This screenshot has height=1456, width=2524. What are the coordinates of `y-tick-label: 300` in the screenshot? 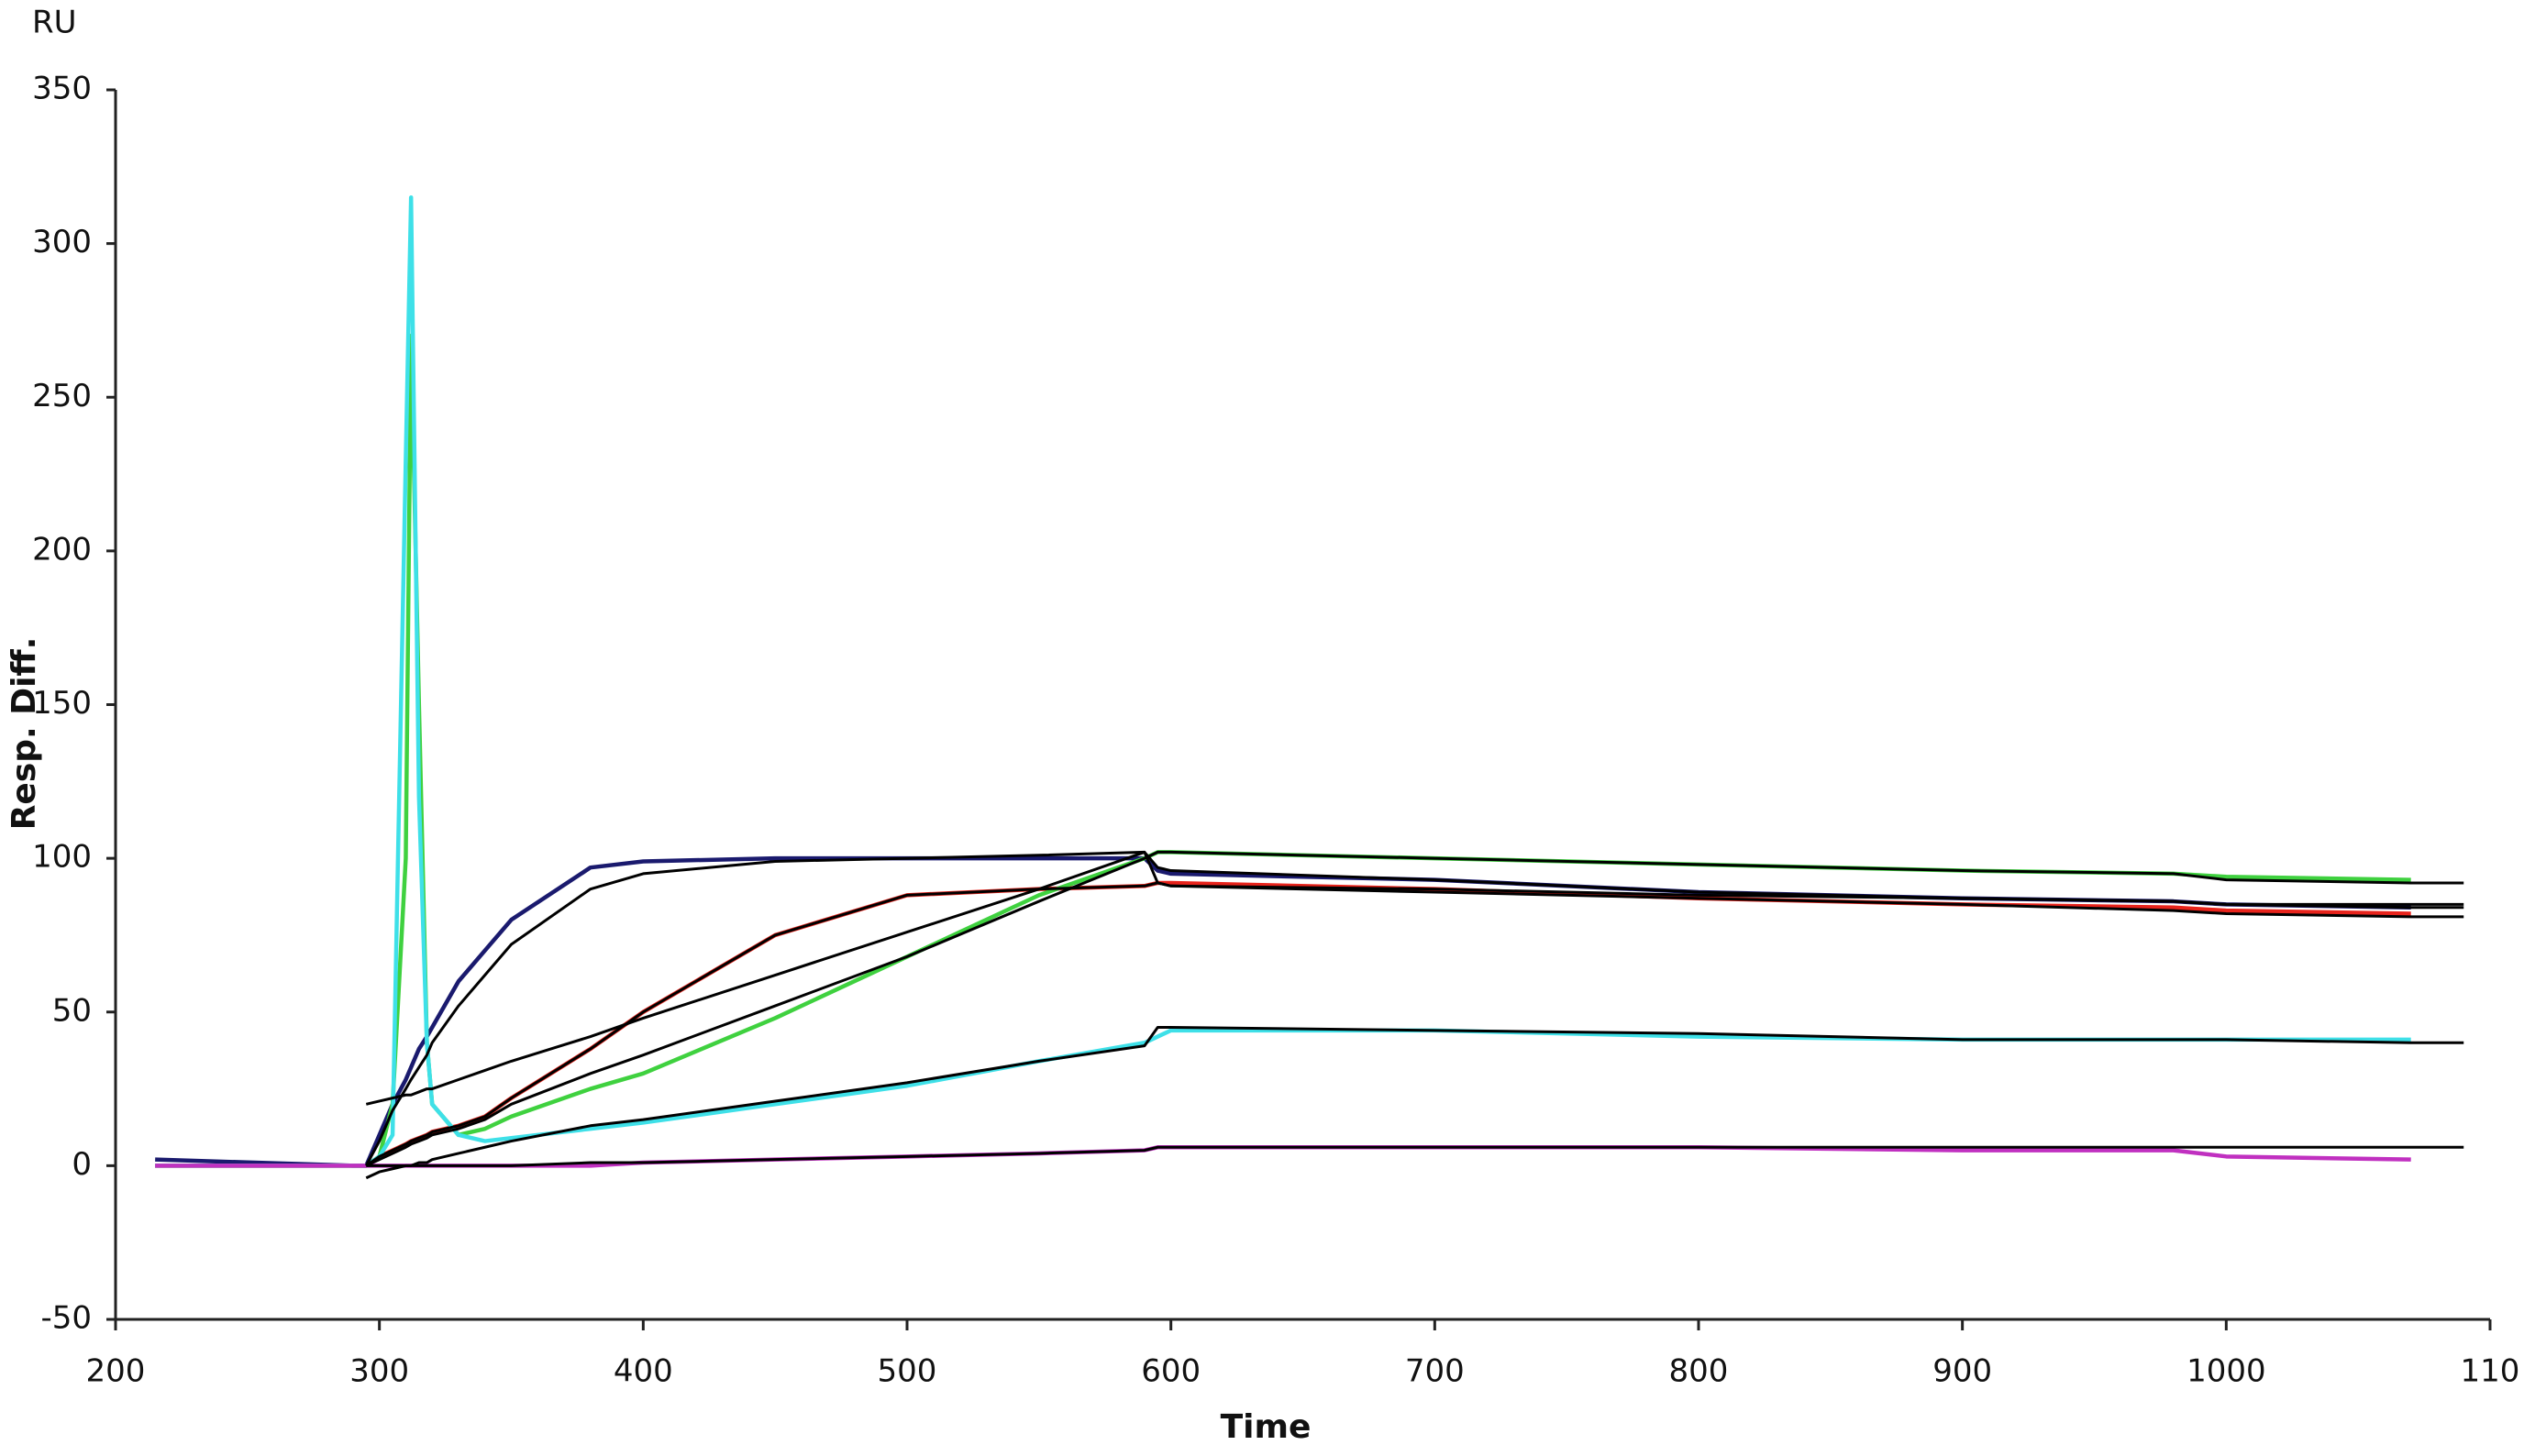 It's located at (62, 242).